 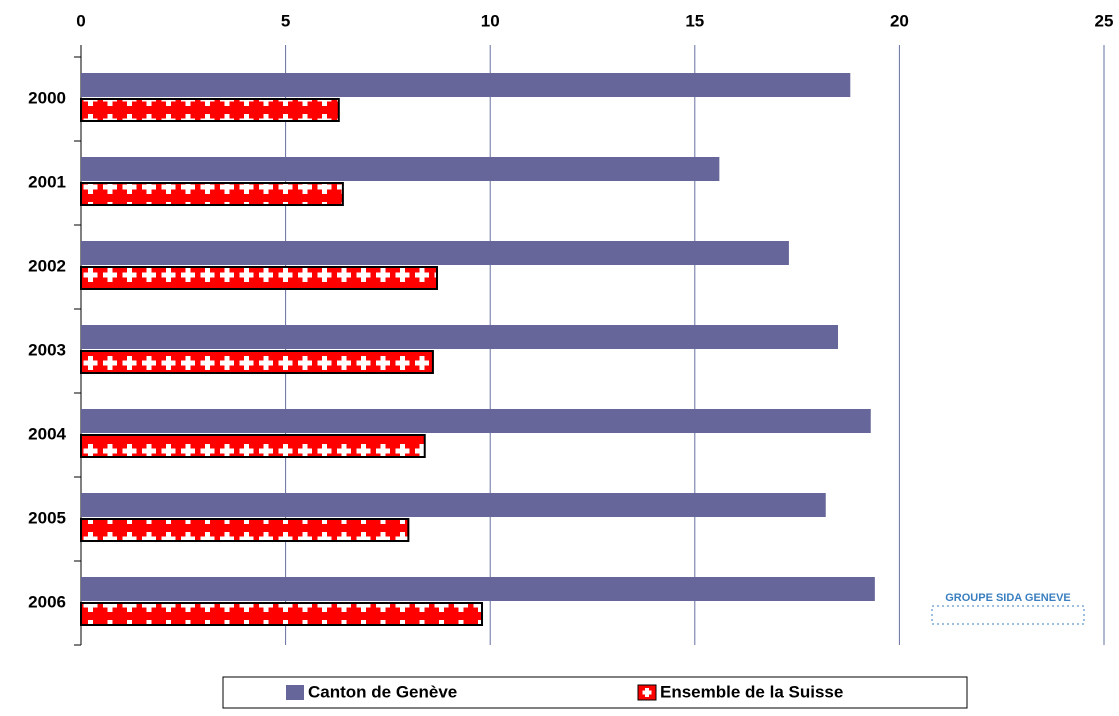 What do you see at coordinates (47, 517) in the screenshot?
I see `y-tick-label: 2005` at bounding box center [47, 517].